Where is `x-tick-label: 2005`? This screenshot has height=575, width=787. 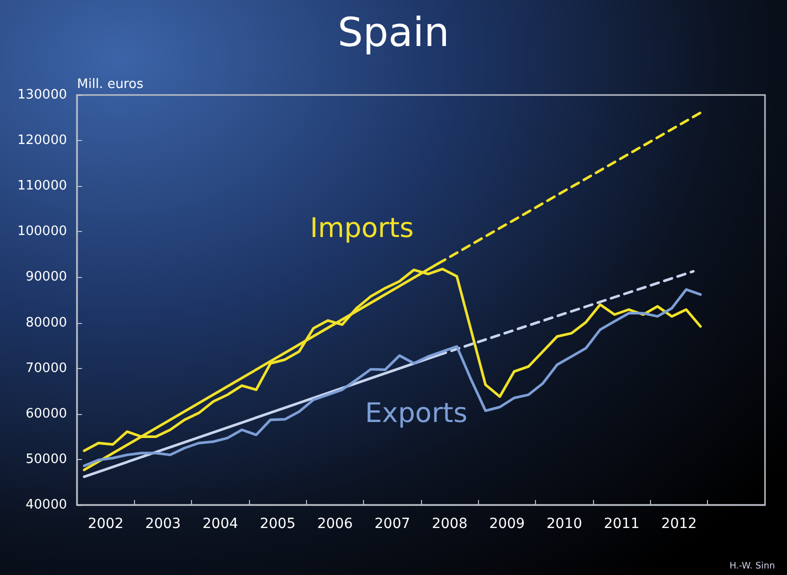 x-tick-label: 2005 is located at coordinates (278, 524).